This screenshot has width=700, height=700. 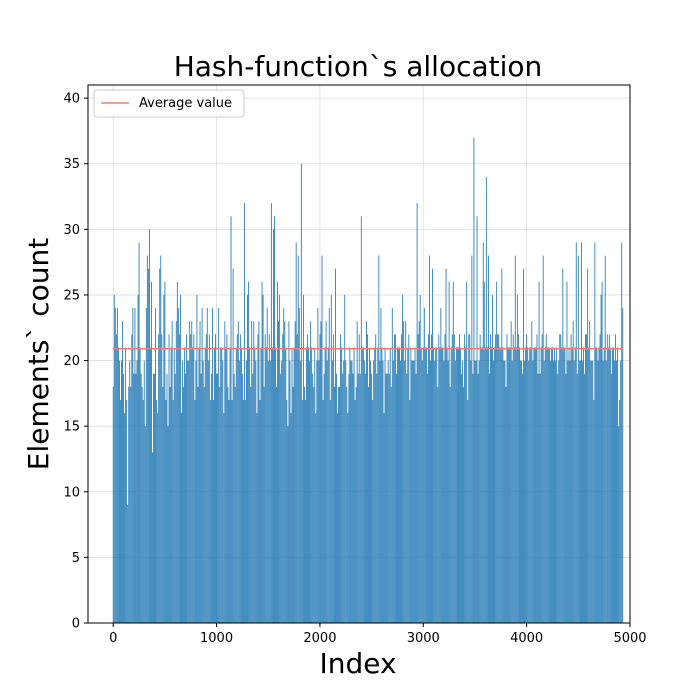 What do you see at coordinates (526, 638) in the screenshot?
I see `x-tick-label: 4000` at bounding box center [526, 638].